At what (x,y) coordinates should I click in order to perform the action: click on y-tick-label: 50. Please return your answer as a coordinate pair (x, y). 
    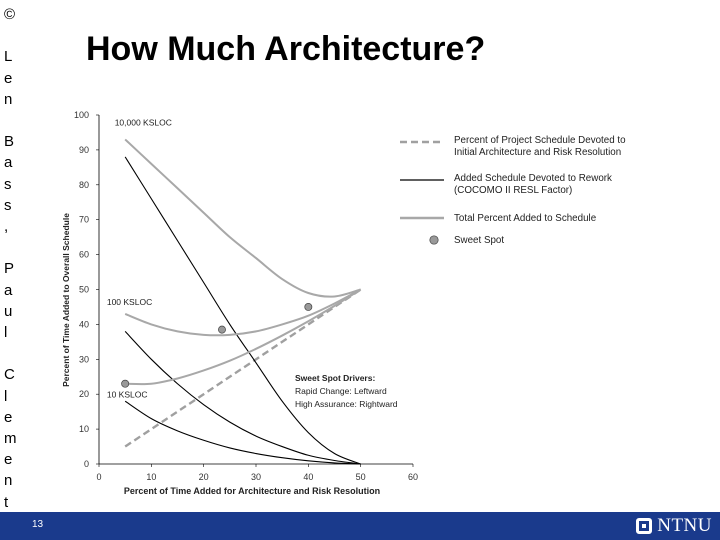
    Looking at the image, I should click on (84, 290).